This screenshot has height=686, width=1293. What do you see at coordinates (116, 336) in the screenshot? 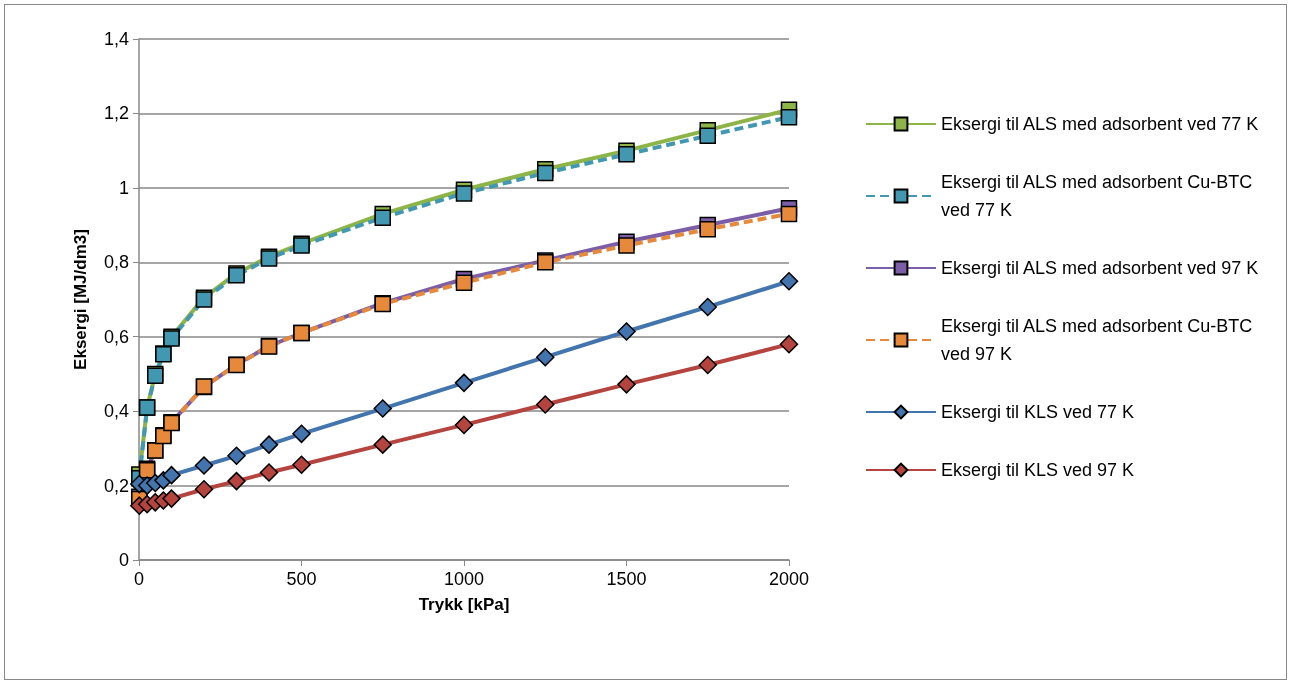
I see `y-tick-label: 0,6` at bounding box center [116, 336].